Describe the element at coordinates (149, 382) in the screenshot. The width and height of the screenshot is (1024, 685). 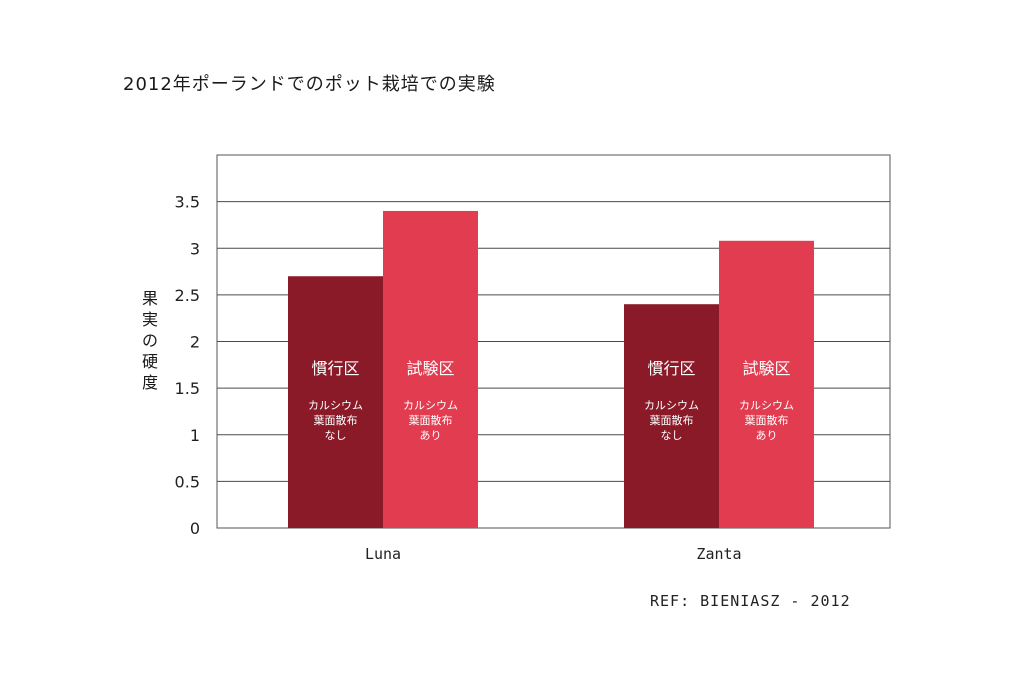
I see `y-axis-label-char: 度` at that location.